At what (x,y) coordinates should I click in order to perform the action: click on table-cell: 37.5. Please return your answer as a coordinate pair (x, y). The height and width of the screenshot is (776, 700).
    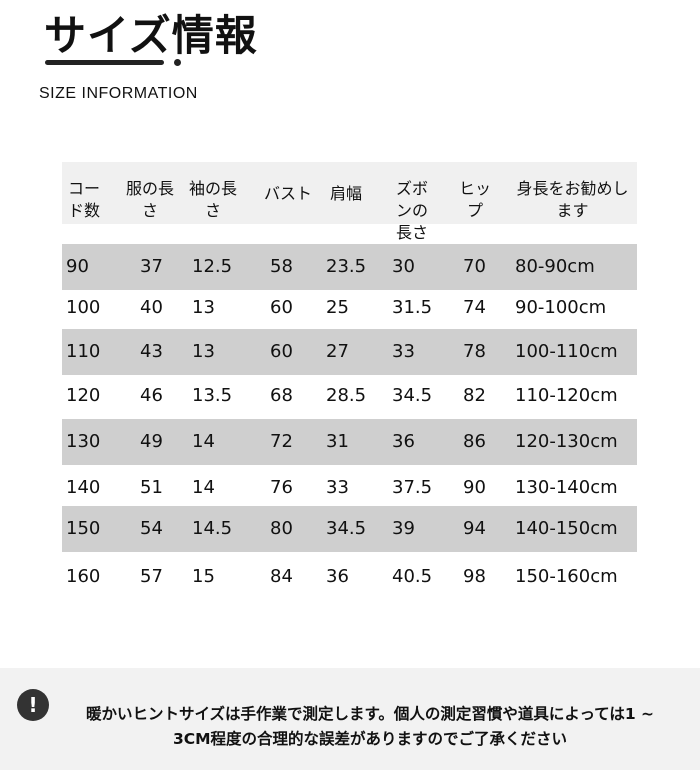
    Looking at the image, I should click on (412, 487).